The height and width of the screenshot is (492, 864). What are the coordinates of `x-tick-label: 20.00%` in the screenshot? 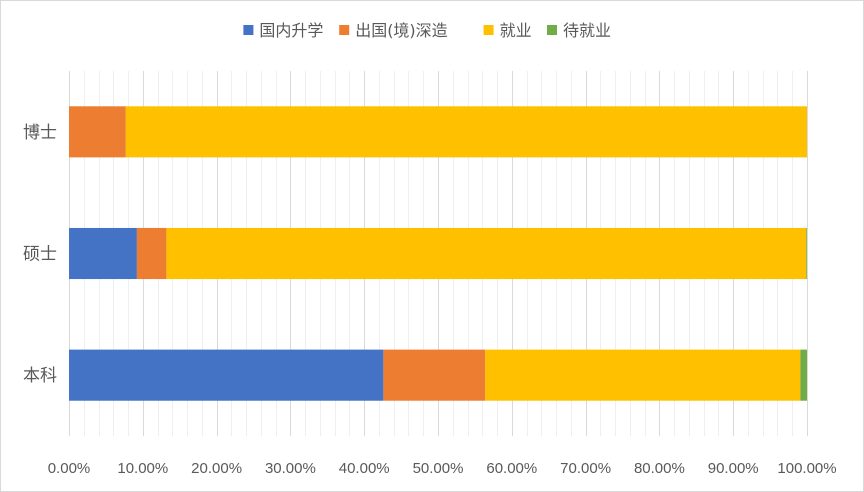 It's located at (216, 468).